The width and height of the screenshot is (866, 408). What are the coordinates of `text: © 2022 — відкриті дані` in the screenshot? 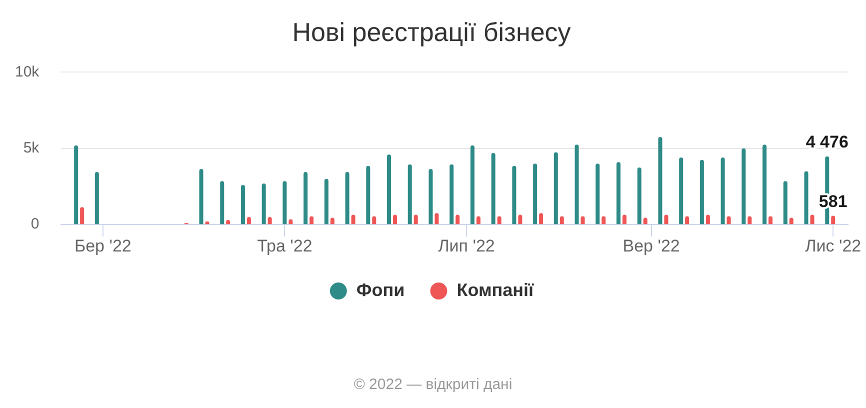 It's located at (433, 385).